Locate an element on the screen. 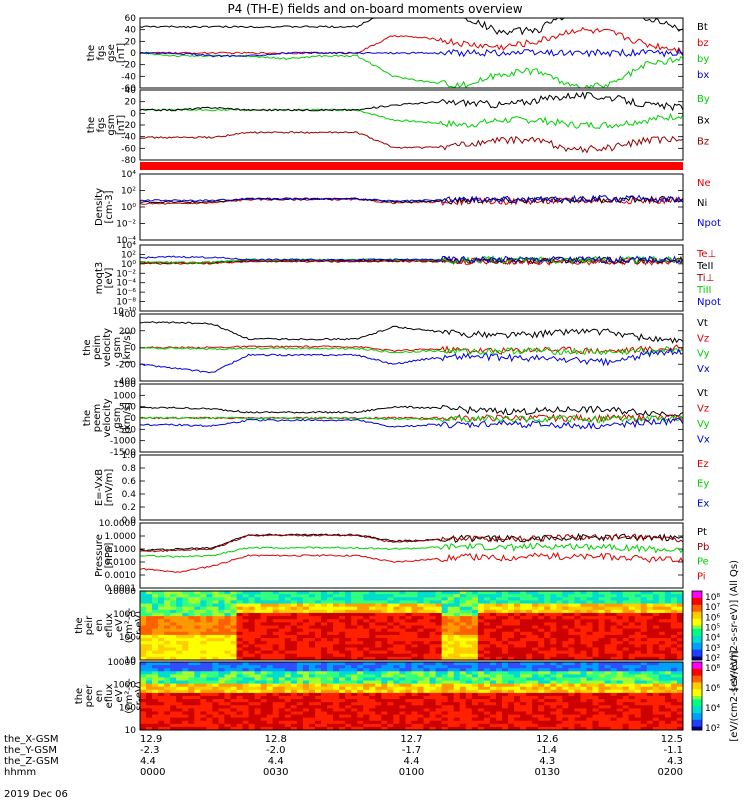 The height and width of the screenshot is (800, 750). panel-frame is located at coordinates (411, 53).